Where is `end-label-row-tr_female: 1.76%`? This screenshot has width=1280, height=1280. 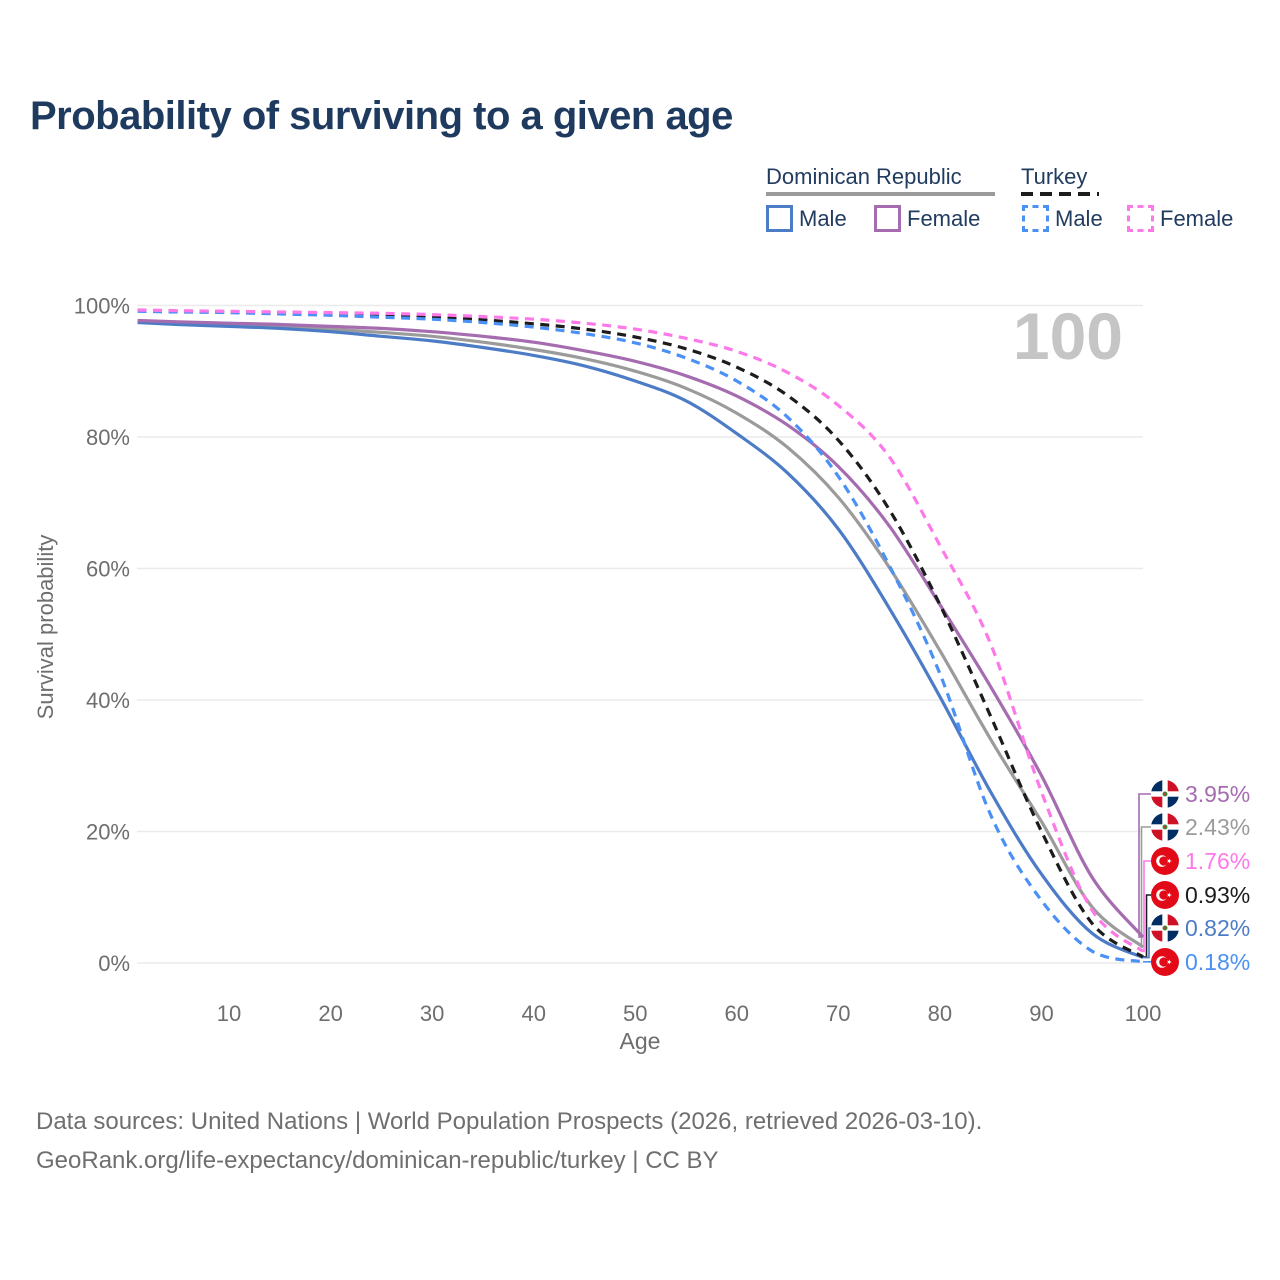
end-label-row-tr_female: 1.76% is located at coordinates (1200, 861).